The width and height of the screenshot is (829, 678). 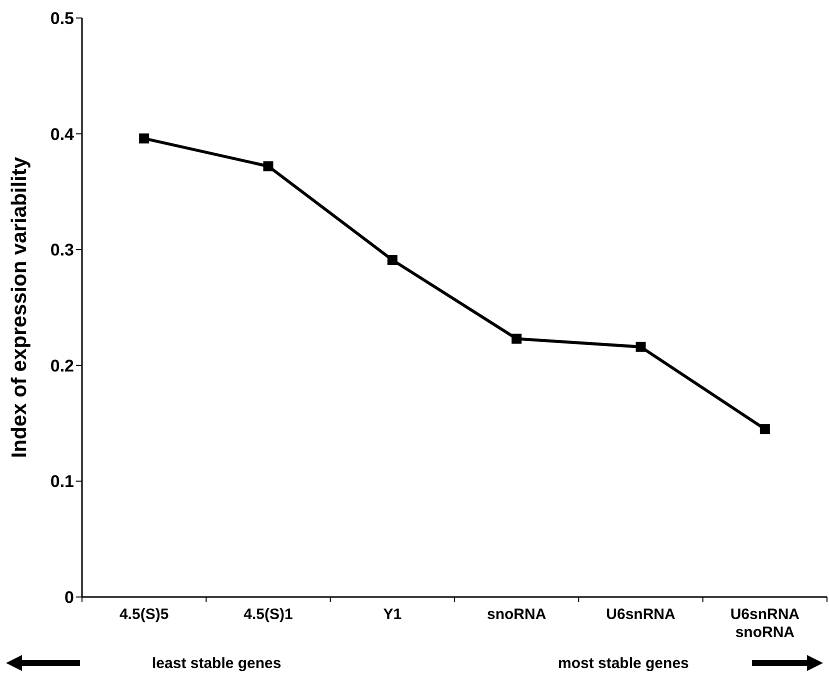 I want to click on x-tick-label: 4.5(S)1, so click(x=268, y=614).